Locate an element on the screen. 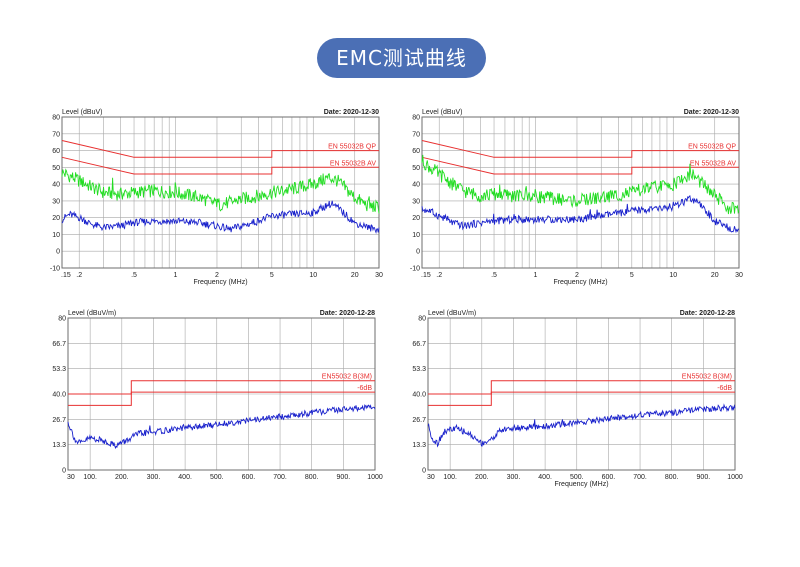 The height and width of the screenshot is (567, 800). x-tick-label: 100. is located at coordinates (90, 477).